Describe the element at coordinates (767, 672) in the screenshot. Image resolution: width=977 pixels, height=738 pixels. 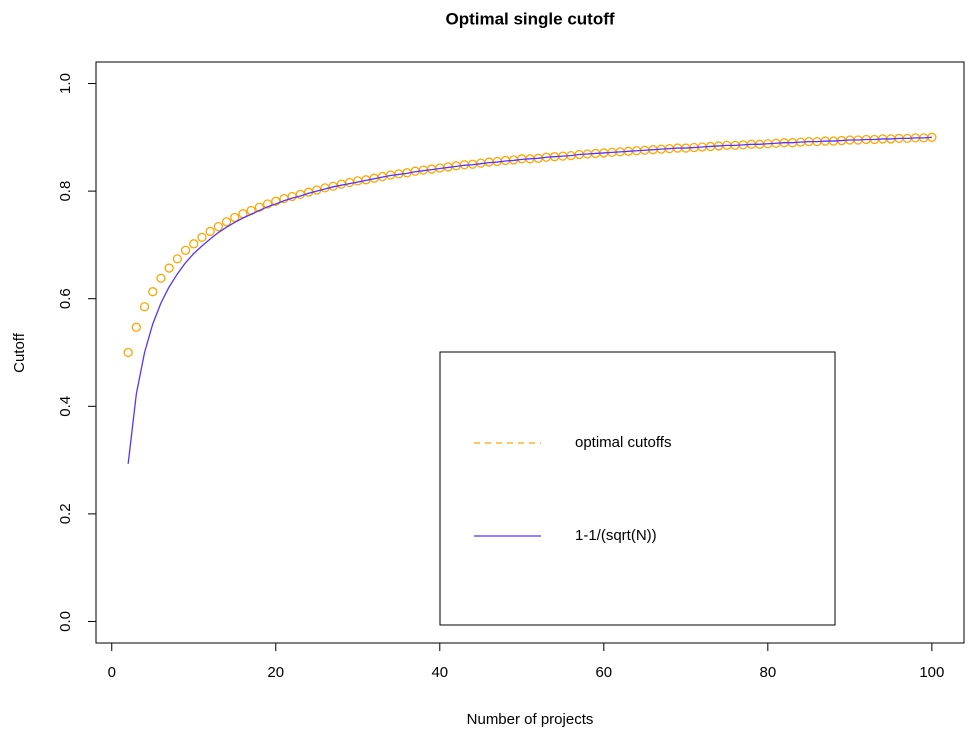
I see `x-tick-label: 80` at that location.